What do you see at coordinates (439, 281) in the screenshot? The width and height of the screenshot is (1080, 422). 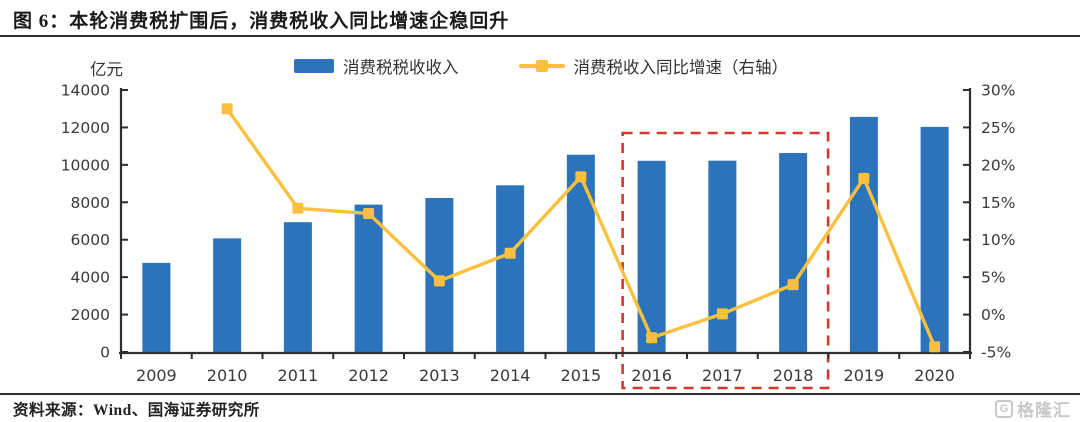 I see `line-point-2013` at bounding box center [439, 281].